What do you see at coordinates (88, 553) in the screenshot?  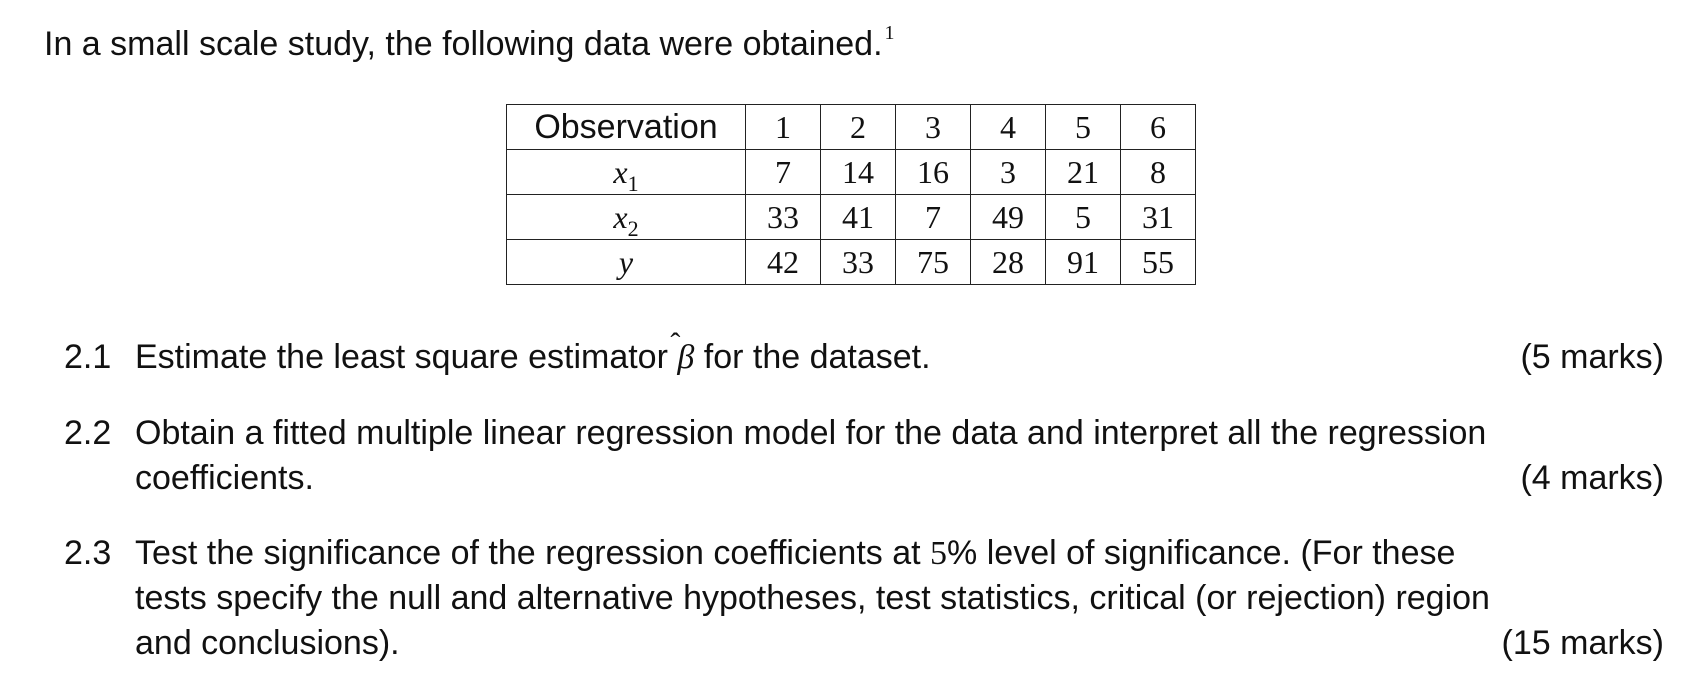 I see `question-number: 2.3` at bounding box center [88, 553].